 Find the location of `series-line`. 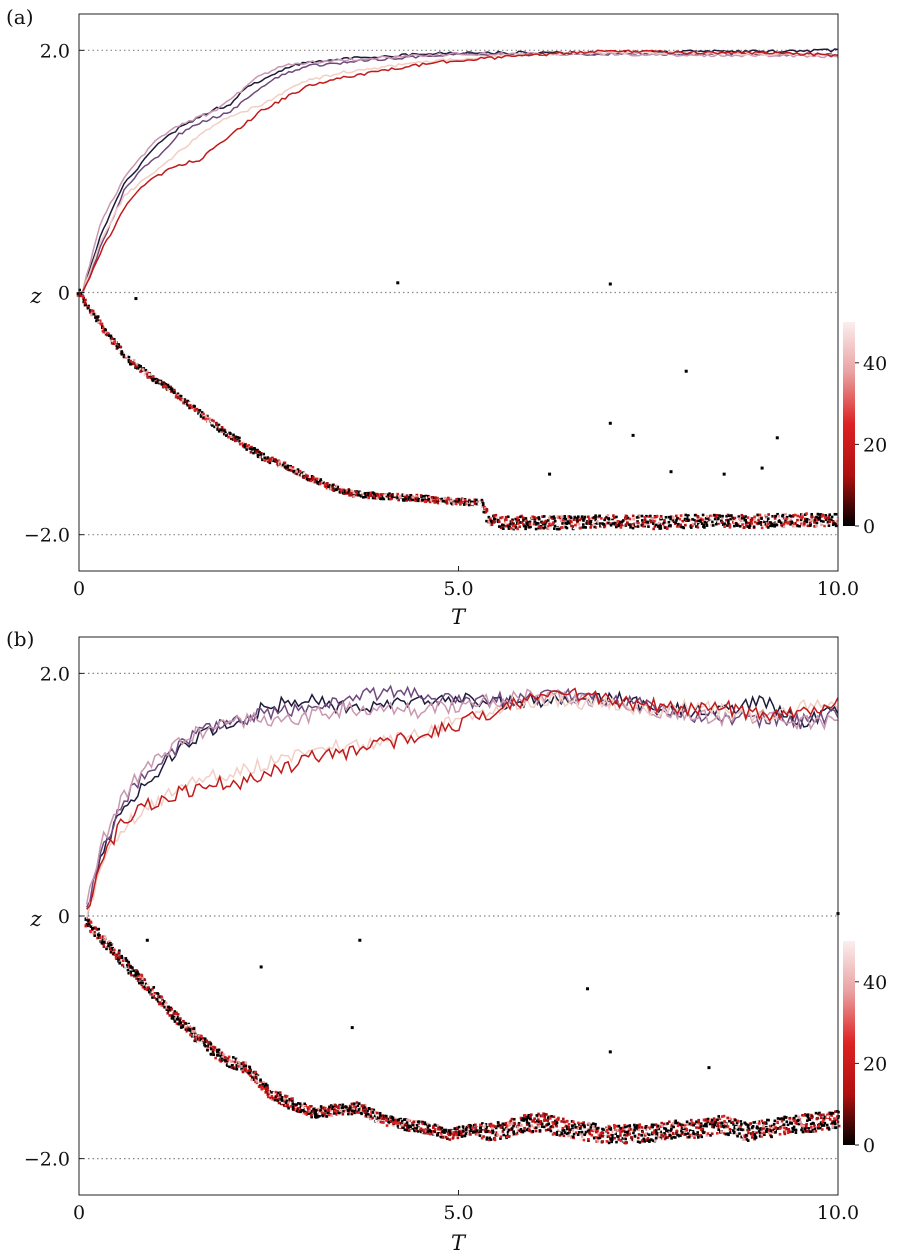

series-line is located at coordinates (462, 798).